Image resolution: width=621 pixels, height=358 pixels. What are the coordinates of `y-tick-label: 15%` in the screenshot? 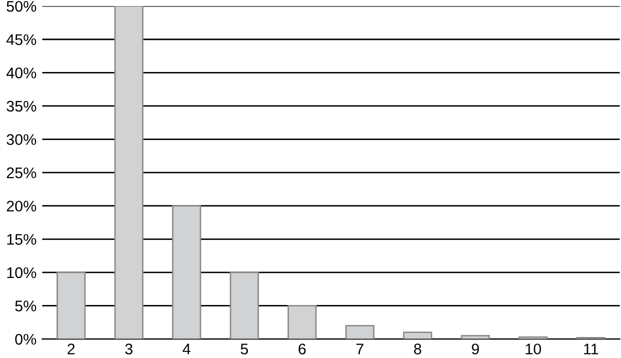 It's located at (21, 239).